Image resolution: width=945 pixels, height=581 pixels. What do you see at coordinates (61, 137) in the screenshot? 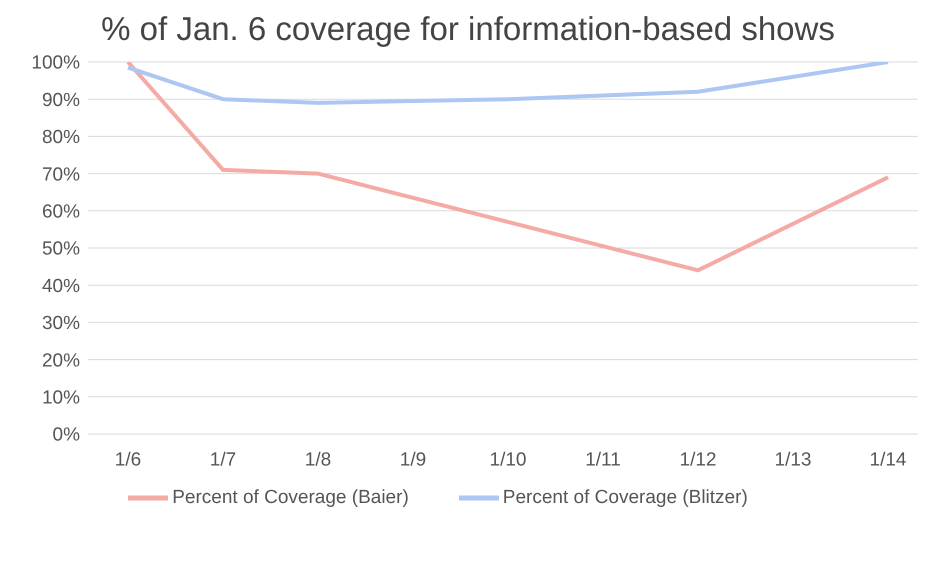
I see `y-tick-label: 80%` at bounding box center [61, 137].